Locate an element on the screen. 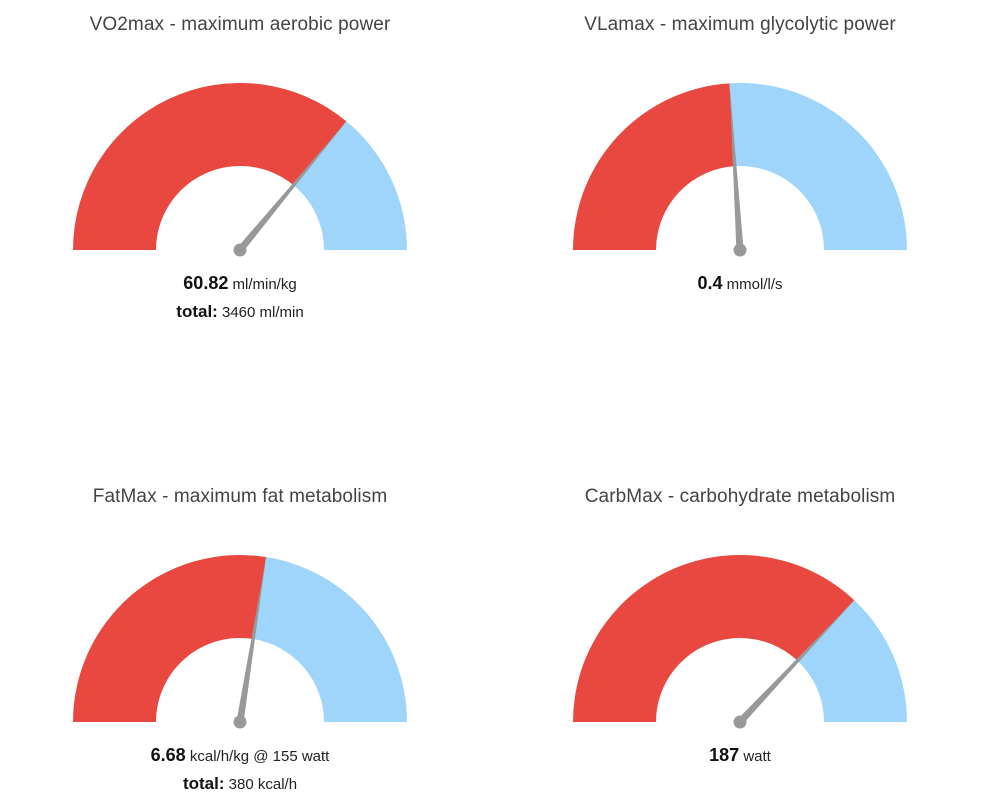 The image size is (998, 812). gauge-reading: 6.68 kcal/h/kg @ 155 watt is located at coordinates (240, 755).